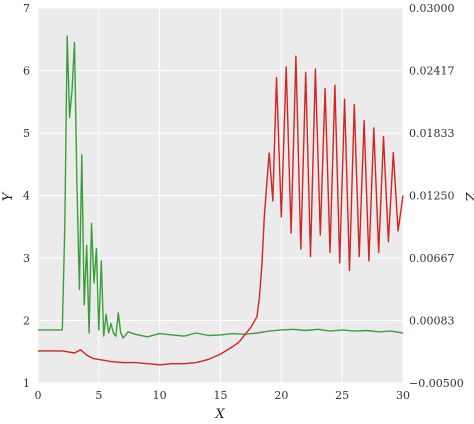 The height and width of the screenshot is (424, 474). What do you see at coordinates (342, 395) in the screenshot?
I see `x-tick-label: 25` at bounding box center [342, 395].